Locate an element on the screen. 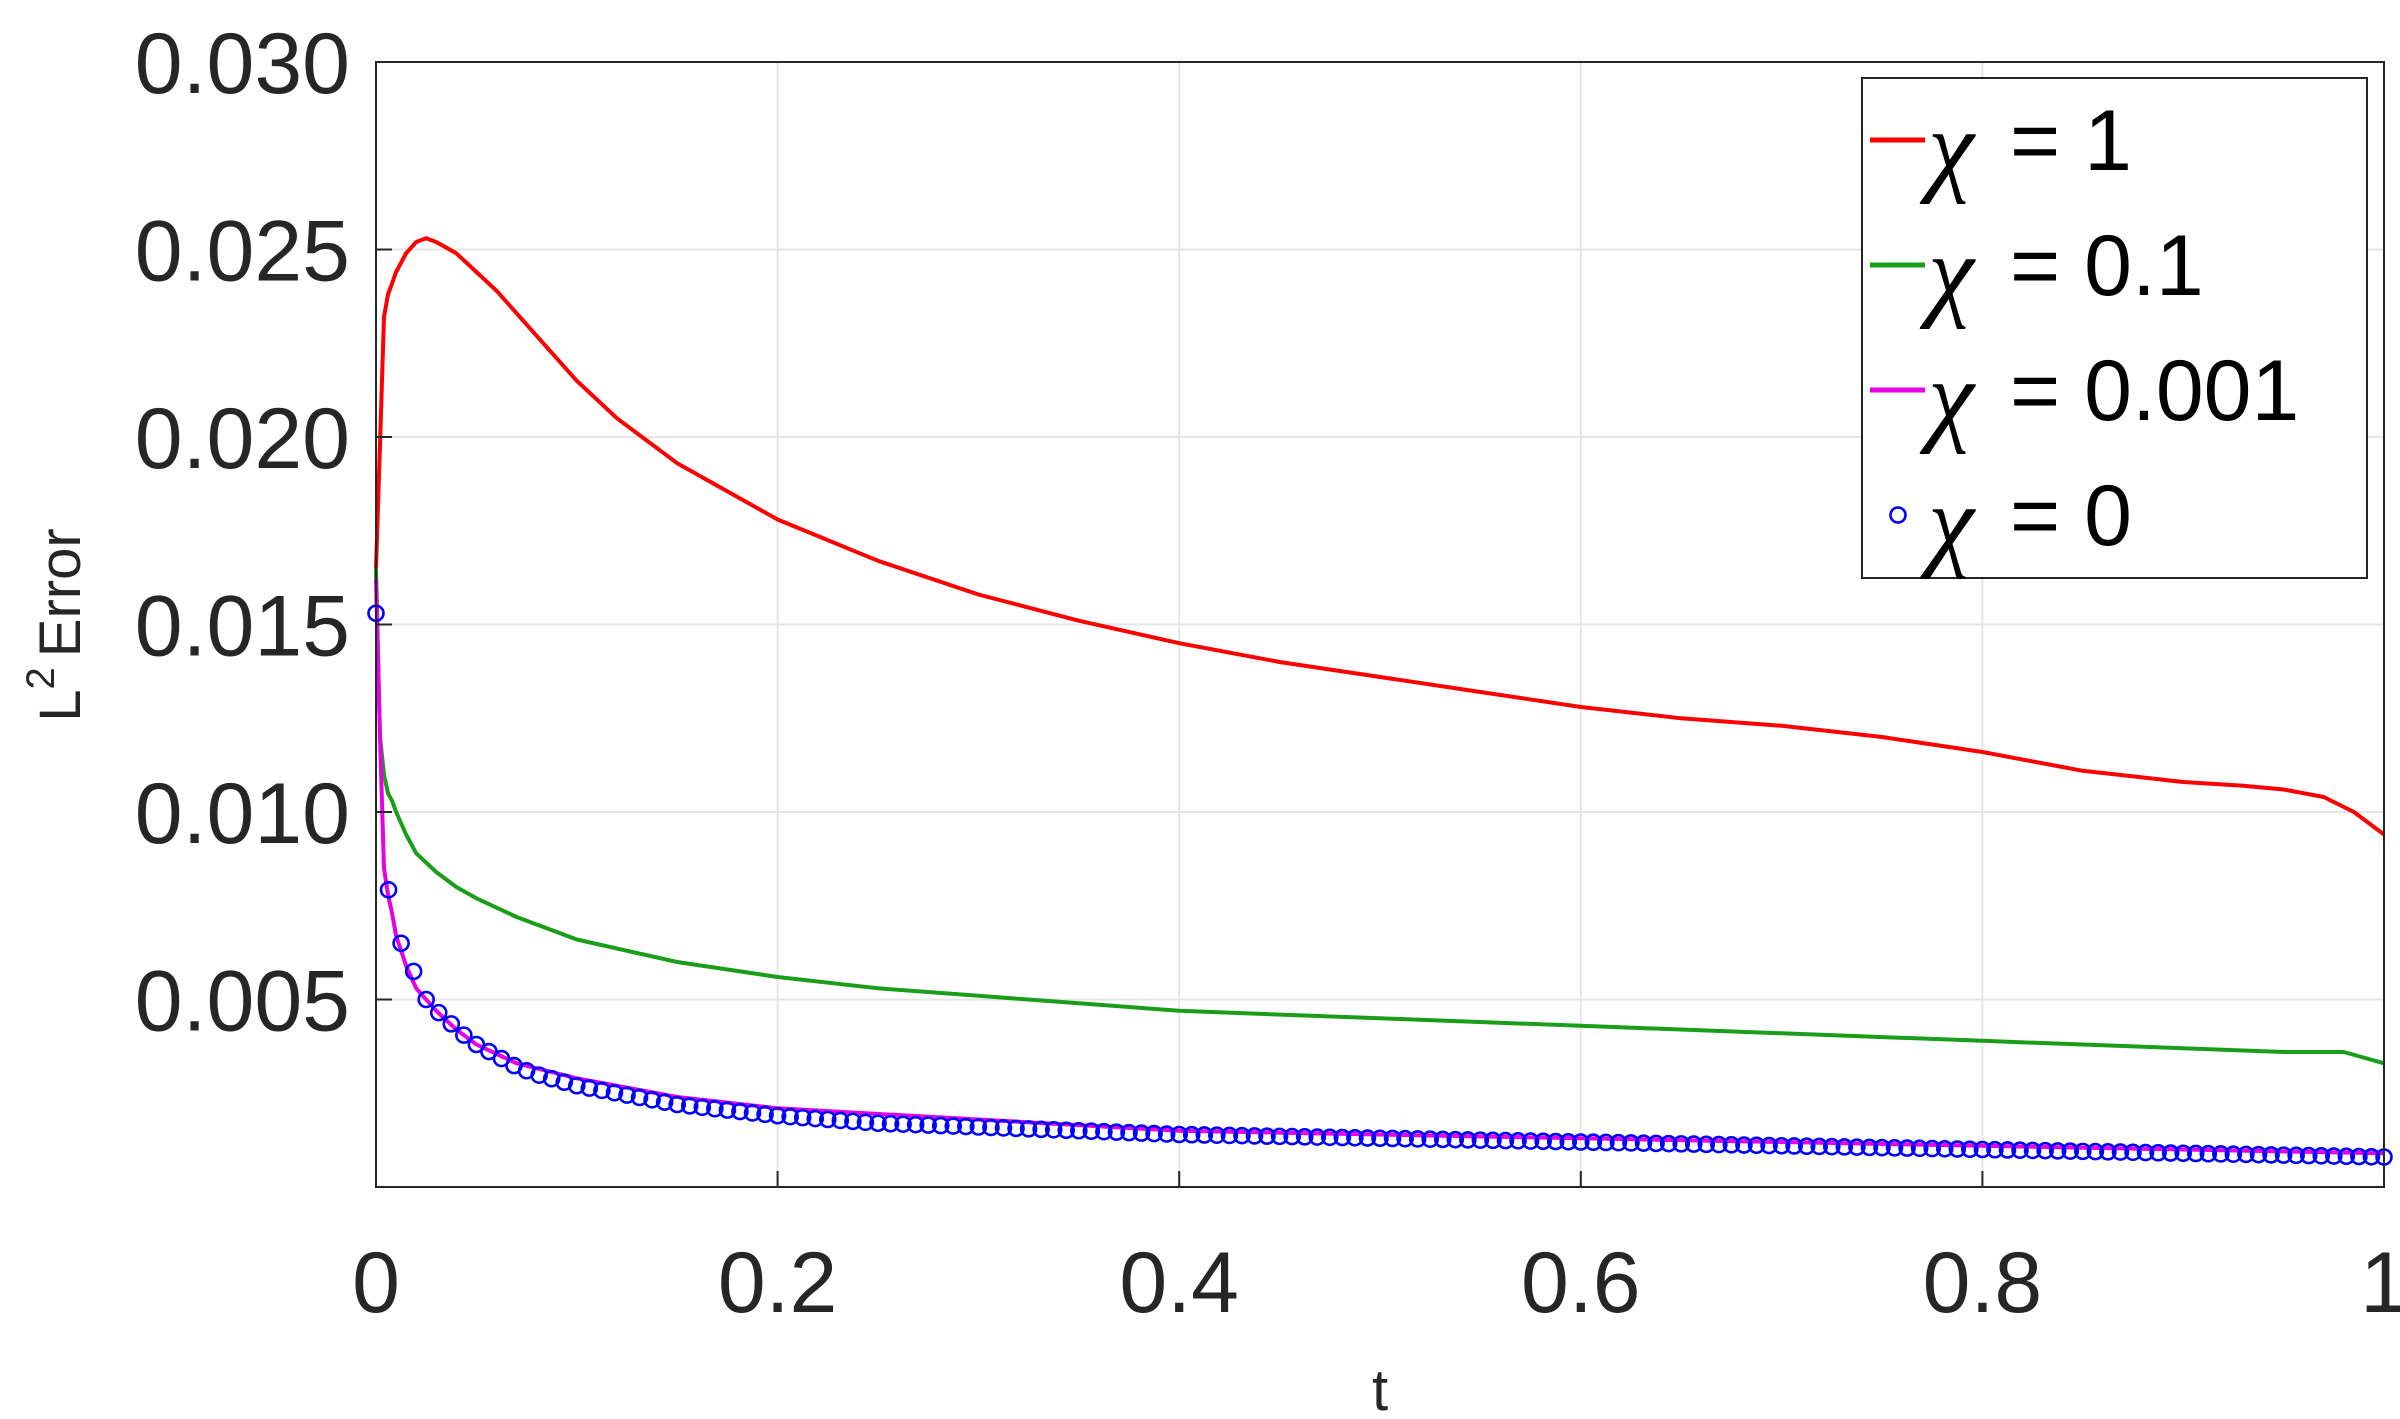  x-tick-label: 0 is located at coordinates (376, 1283).